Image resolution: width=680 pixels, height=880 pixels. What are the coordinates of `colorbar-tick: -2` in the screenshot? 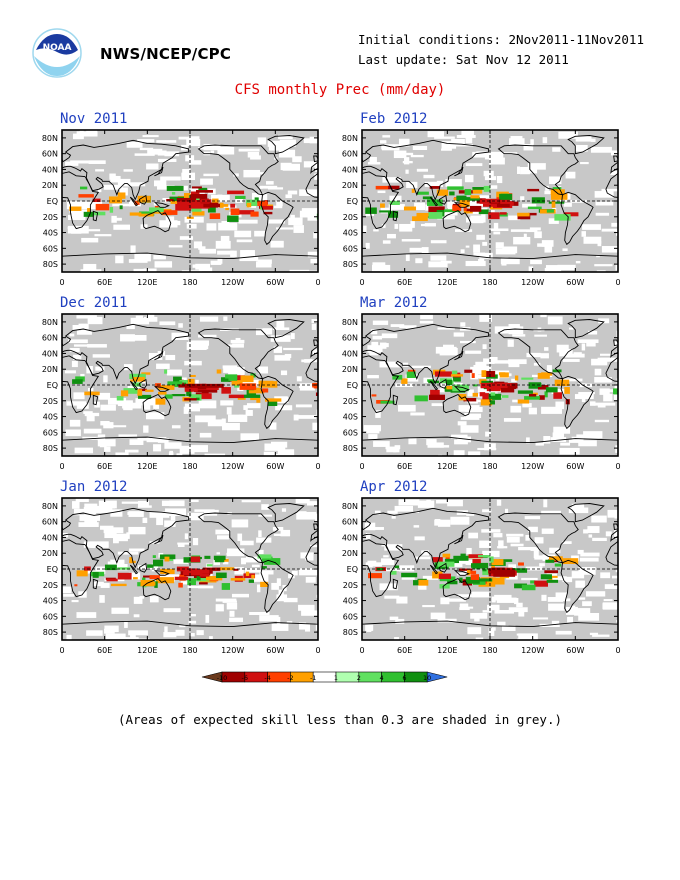 It's located at (290, 678).